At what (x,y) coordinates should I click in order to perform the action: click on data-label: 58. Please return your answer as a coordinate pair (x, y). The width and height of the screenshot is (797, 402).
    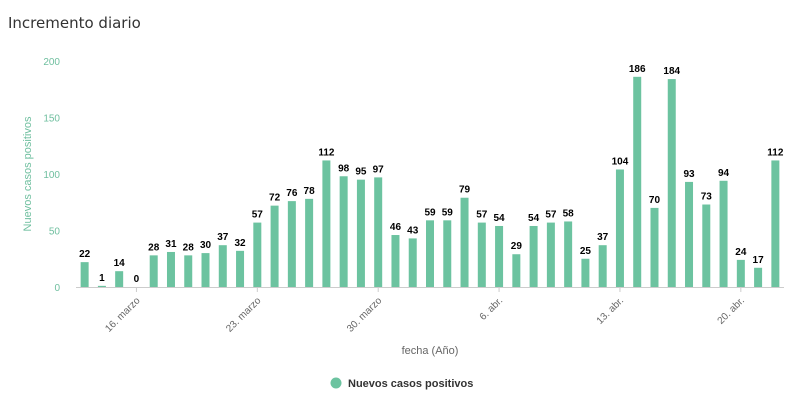
    Looking at the image, I should click on (569, 213).